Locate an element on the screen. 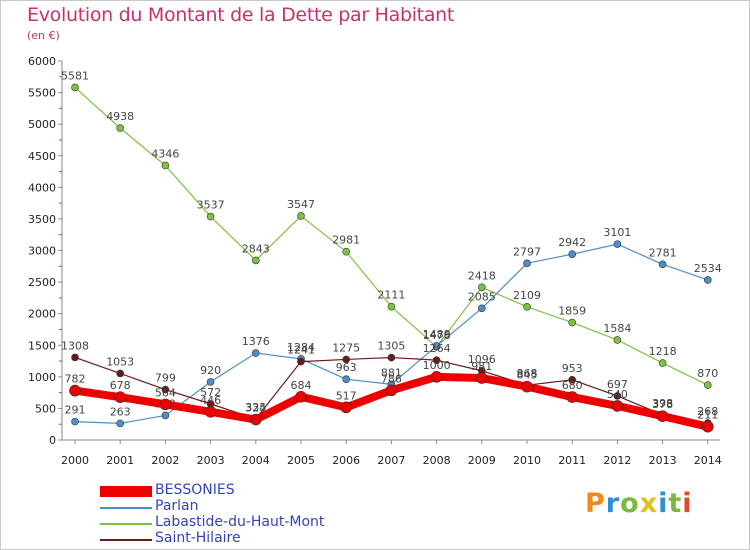 This screenshot has height=550, width=750. x-tick-label: 2003 is located at coordinates (211, 460).